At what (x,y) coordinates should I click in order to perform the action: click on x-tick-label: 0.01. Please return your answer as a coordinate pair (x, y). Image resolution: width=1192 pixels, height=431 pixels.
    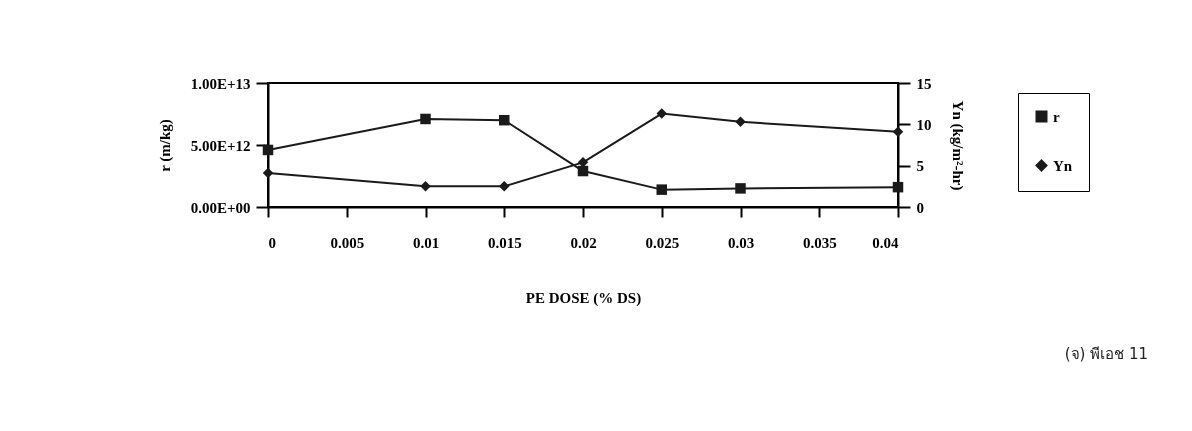
    Looking at the image, I should click on (426, 242).